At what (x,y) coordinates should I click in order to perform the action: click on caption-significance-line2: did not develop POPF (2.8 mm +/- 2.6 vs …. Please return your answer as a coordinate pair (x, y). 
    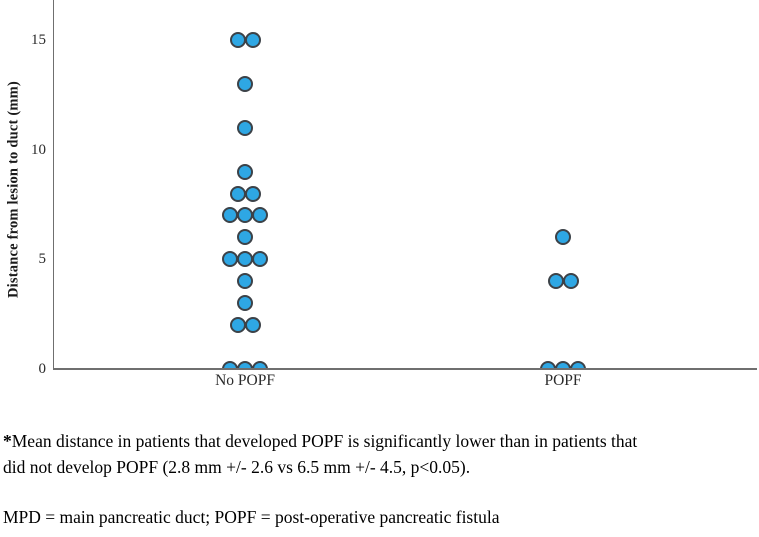
    Looking at the image, I should click on (237, 467).